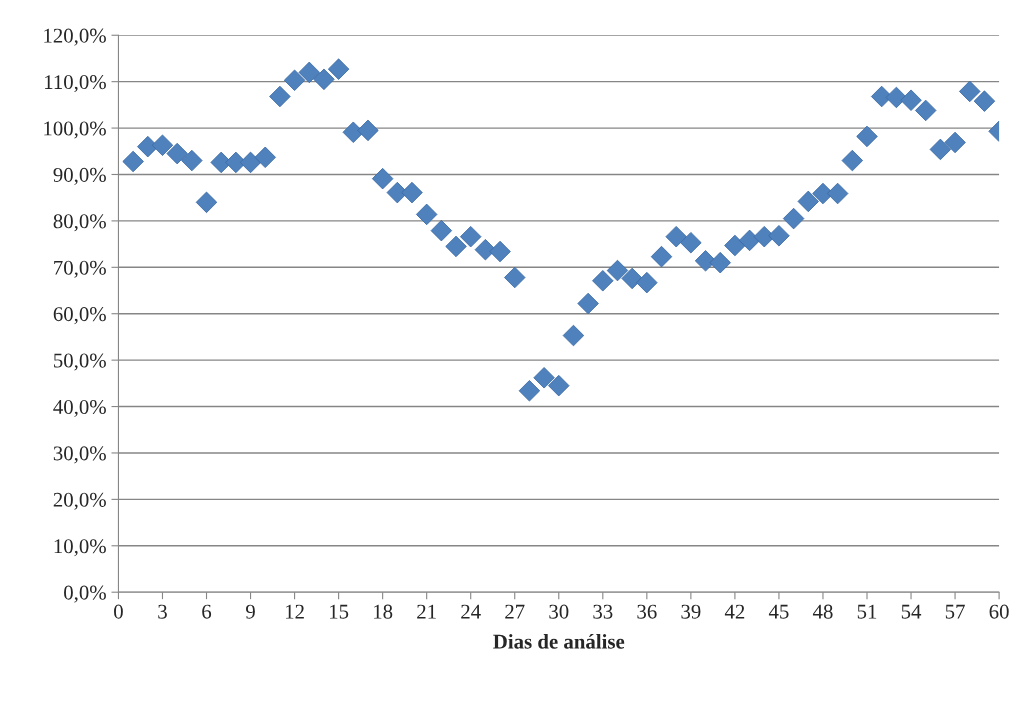 This screenshot has width=1030, height=705. Describe the element at coordinates (295, 611) in the screenshot. I see `x-tick-label: 12` at that location.